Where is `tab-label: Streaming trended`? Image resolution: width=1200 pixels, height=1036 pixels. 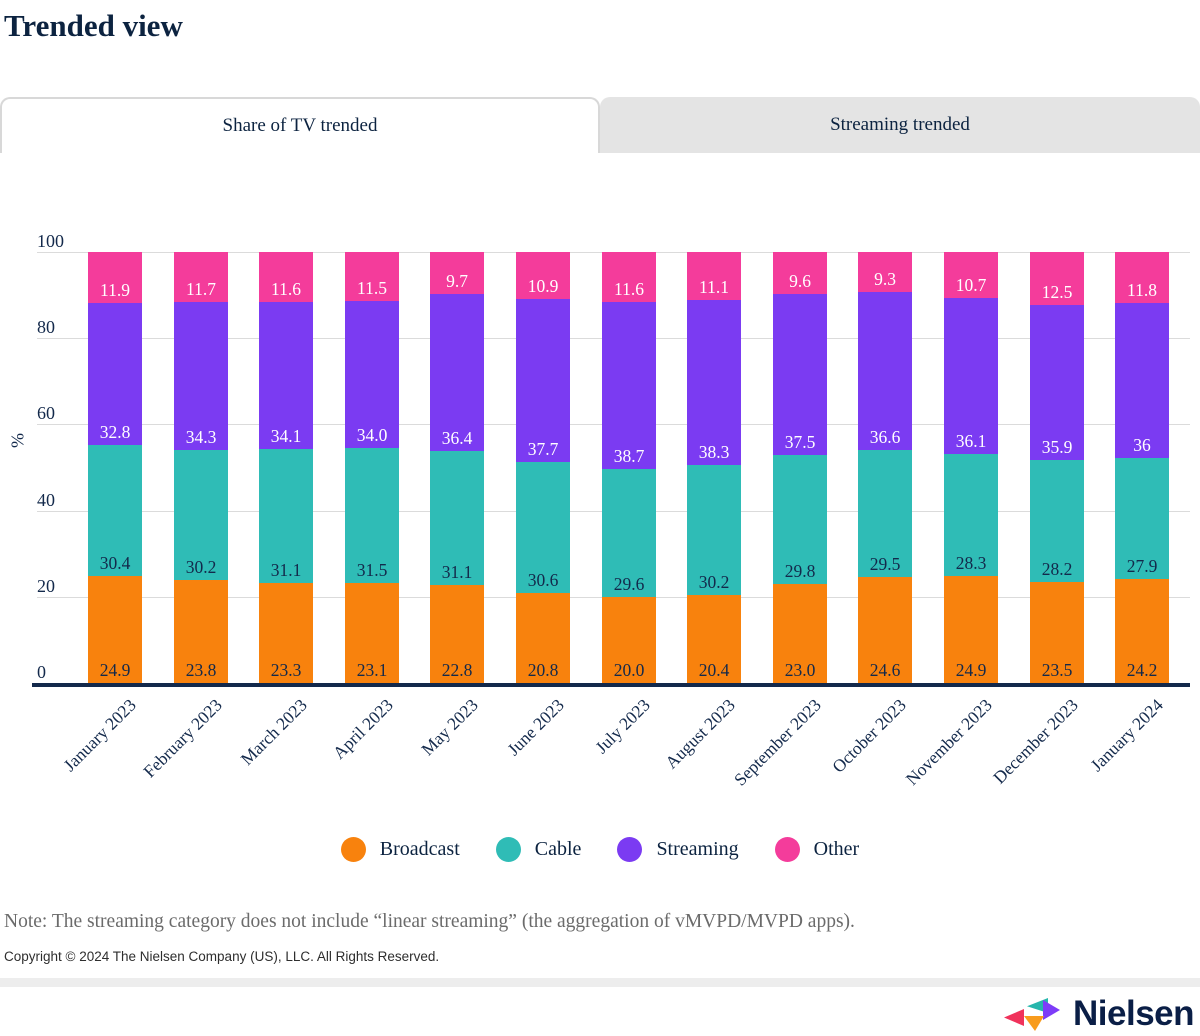 tab-label: Streaming trended is located at coordinates (900, 124).